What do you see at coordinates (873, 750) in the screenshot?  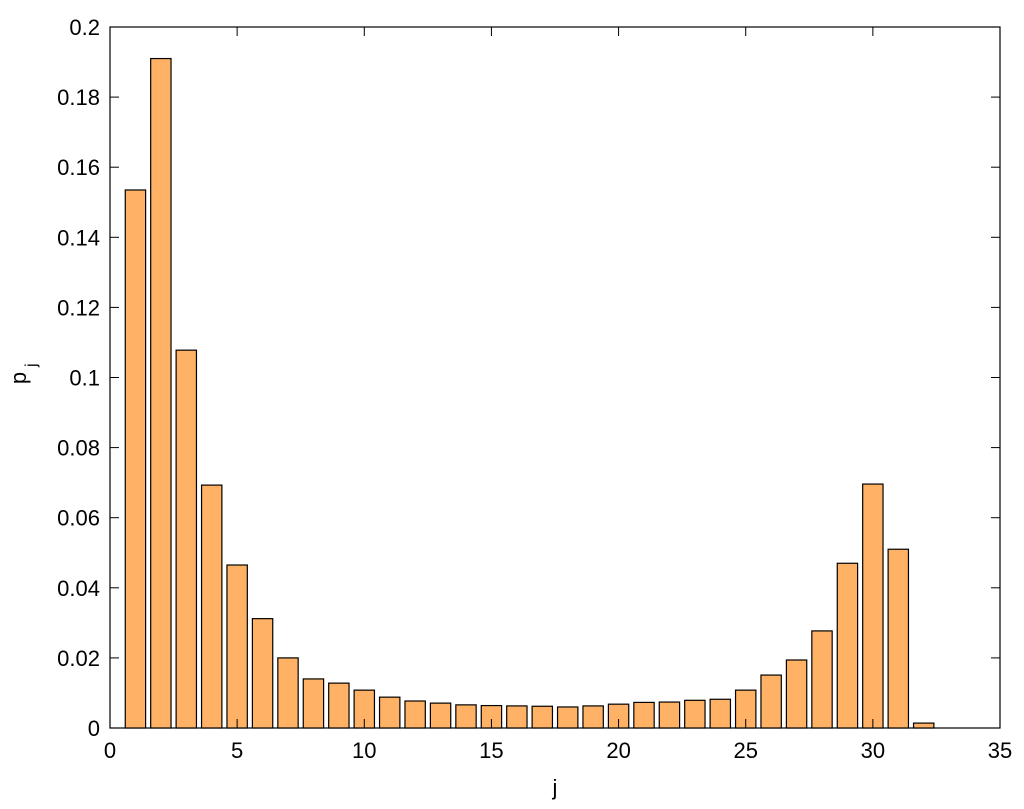 I see `x-tick-label: 30` at bounding box center [873, 750].